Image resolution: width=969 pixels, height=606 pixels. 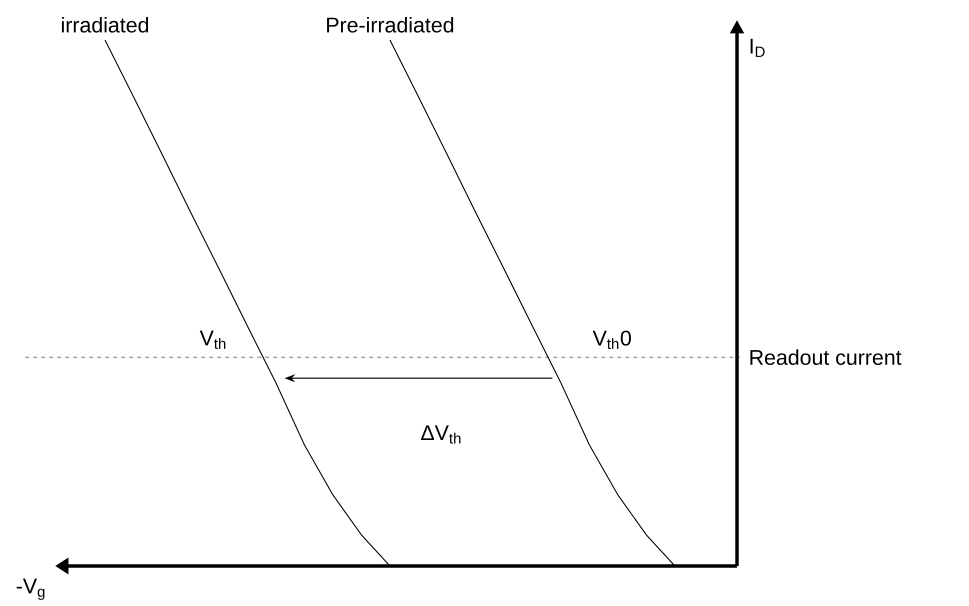 I want to click on y-axis-title: I$_{D}$, so click(x=757, y=47).